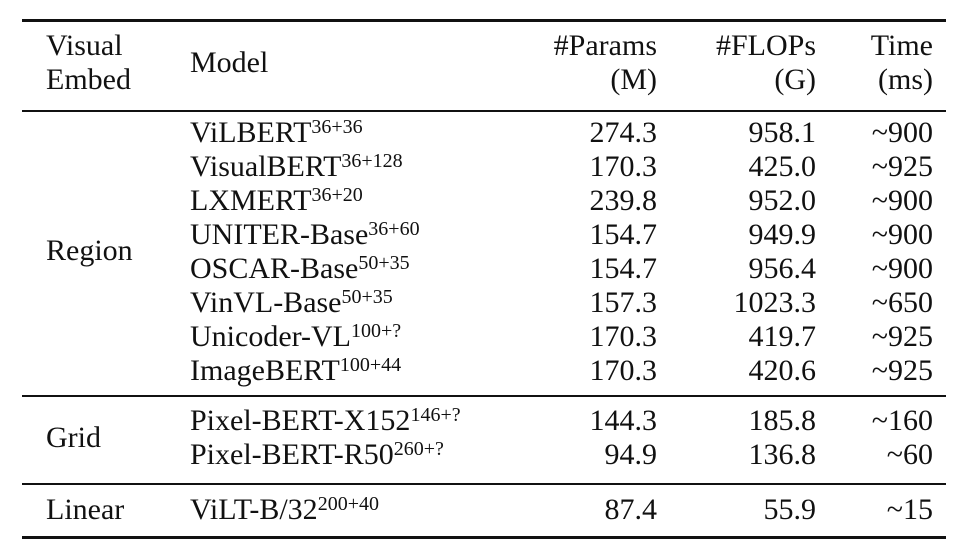 This screenshot has width=970, height=550. I want to click on region-grid-rule, so click(484, 396).